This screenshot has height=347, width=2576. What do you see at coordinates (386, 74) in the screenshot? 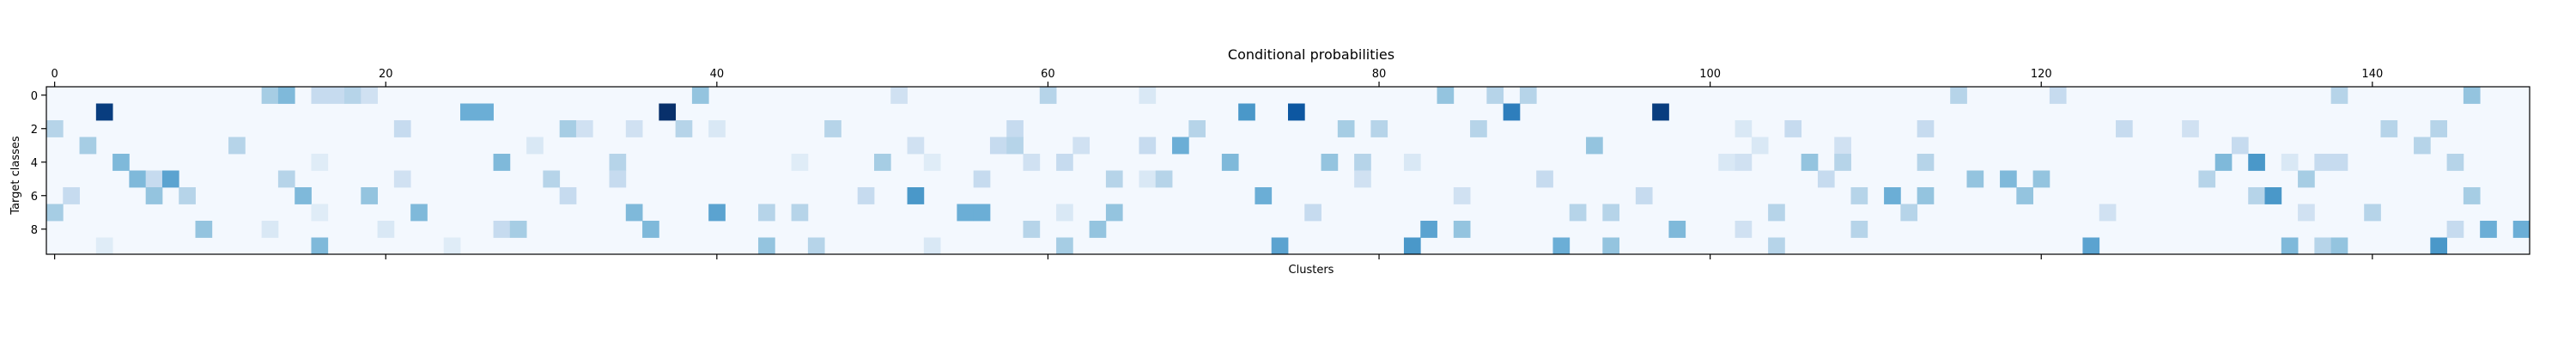
I see `x-tick-label: 20` at bounding box center [386, 74].